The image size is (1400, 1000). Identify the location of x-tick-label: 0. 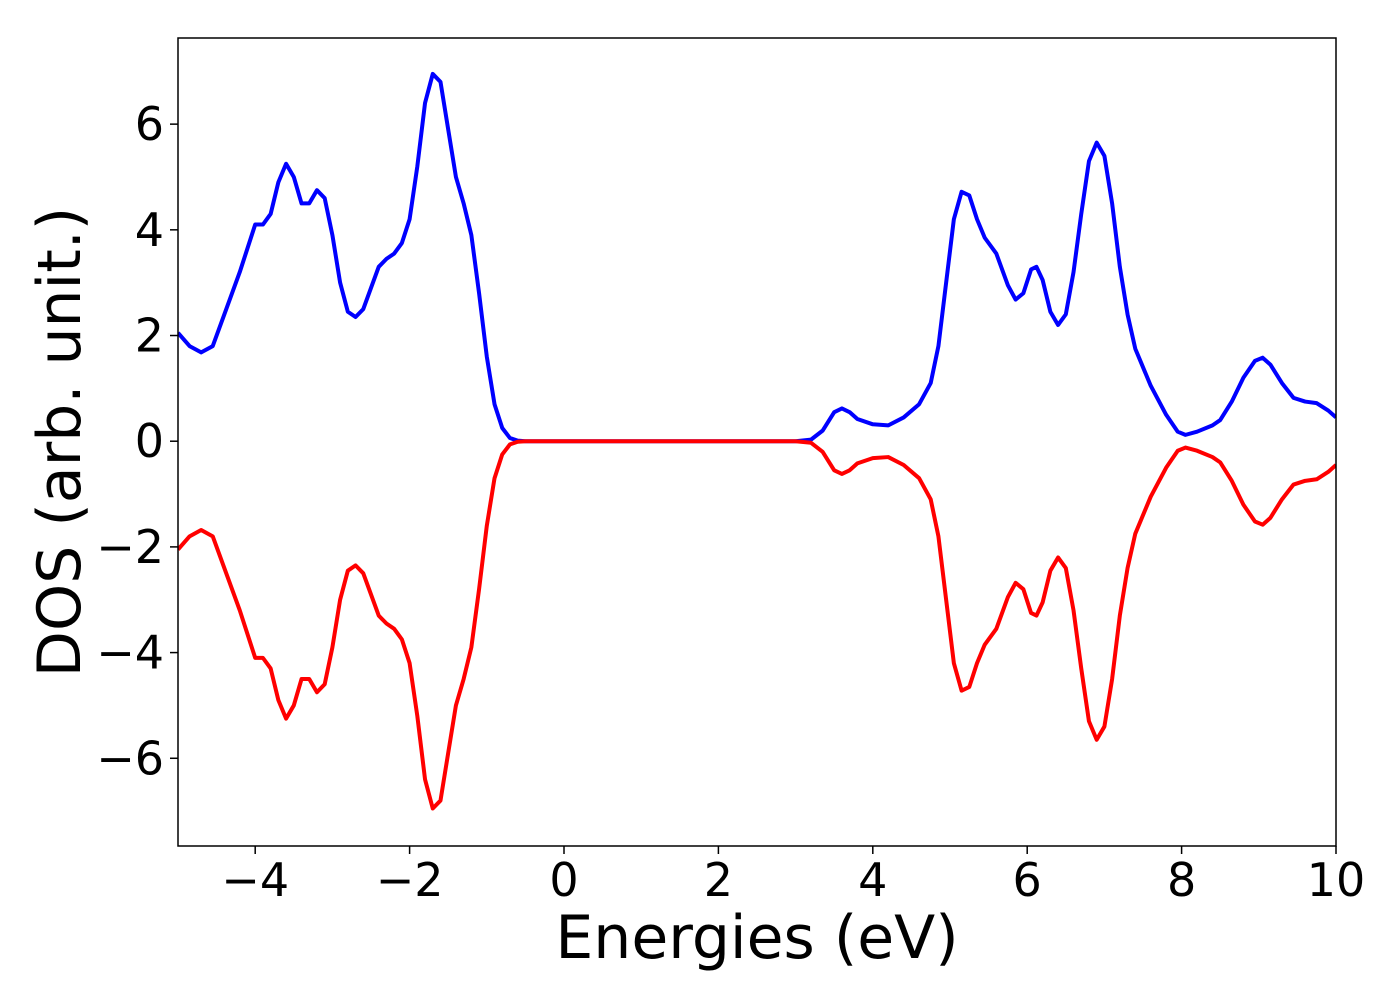
(563, 880).